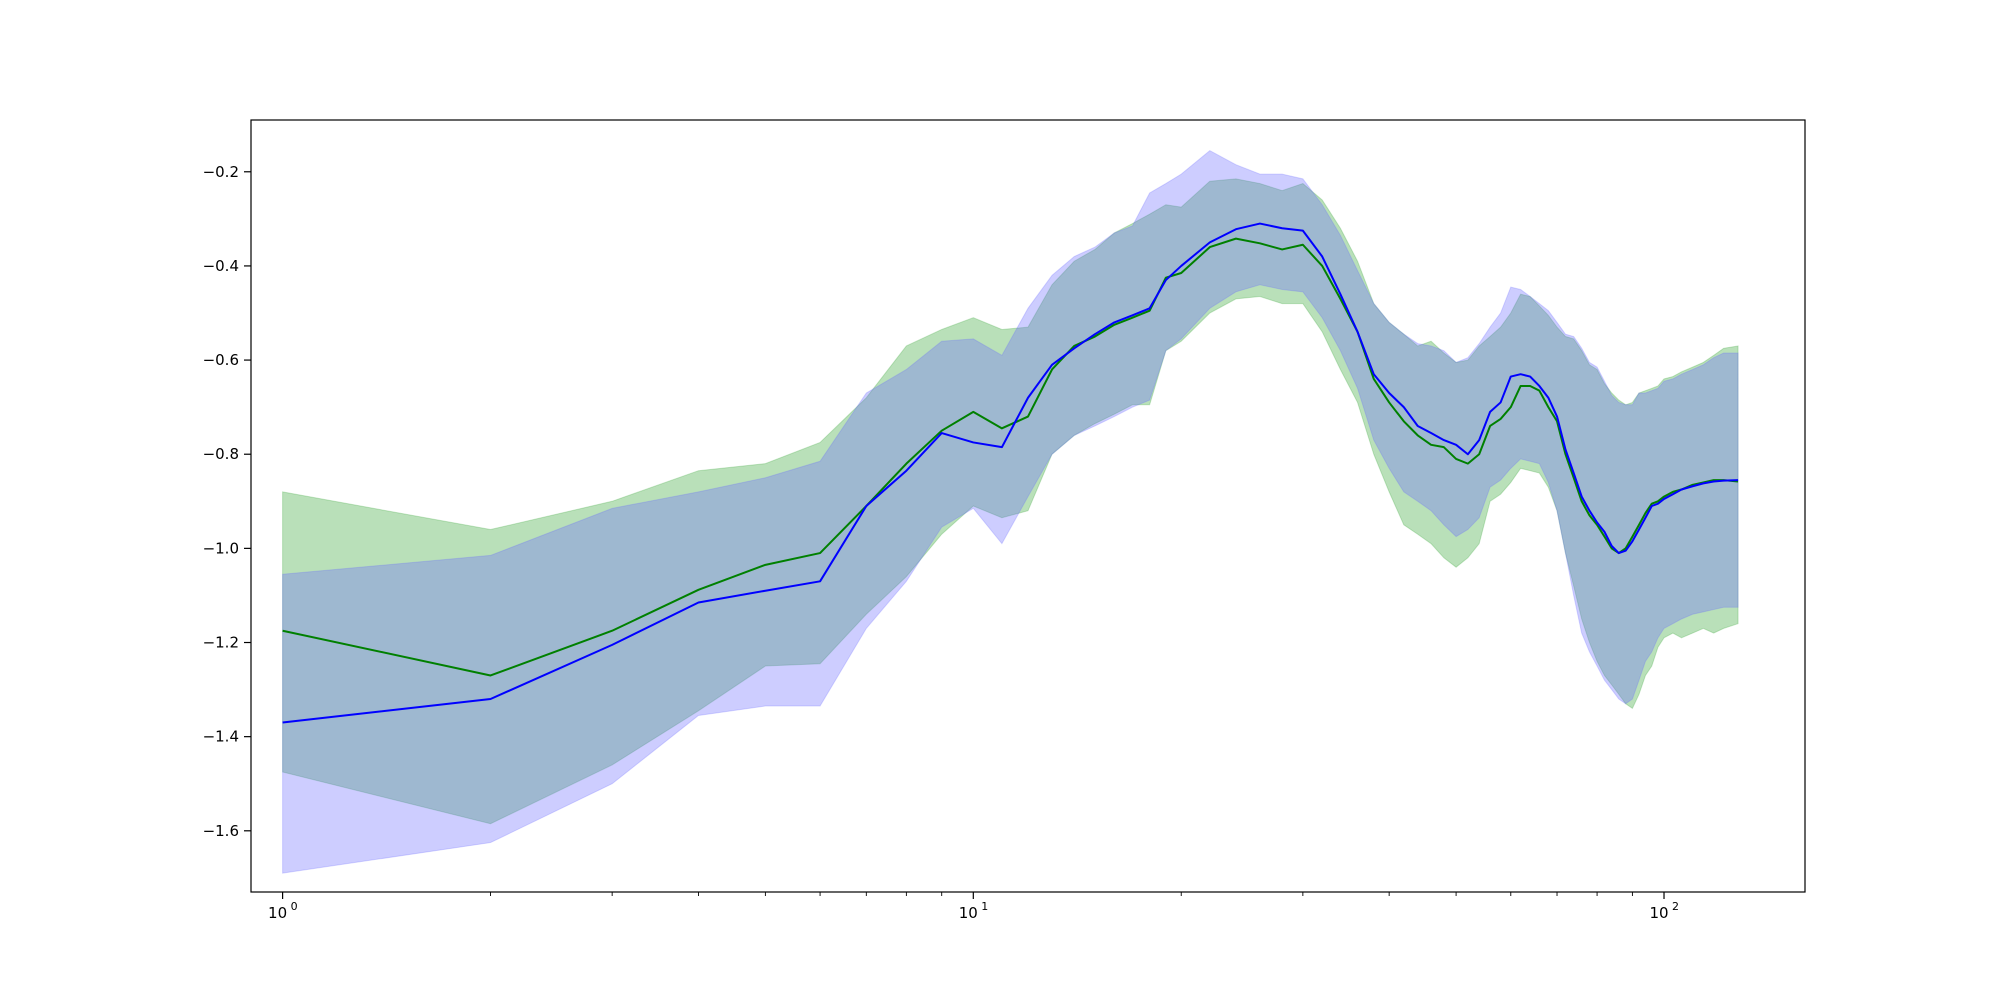 The width and height of the screenshot is (2000, 1000). I want to click on x-tick-exponent: 1, so click(984, 906).